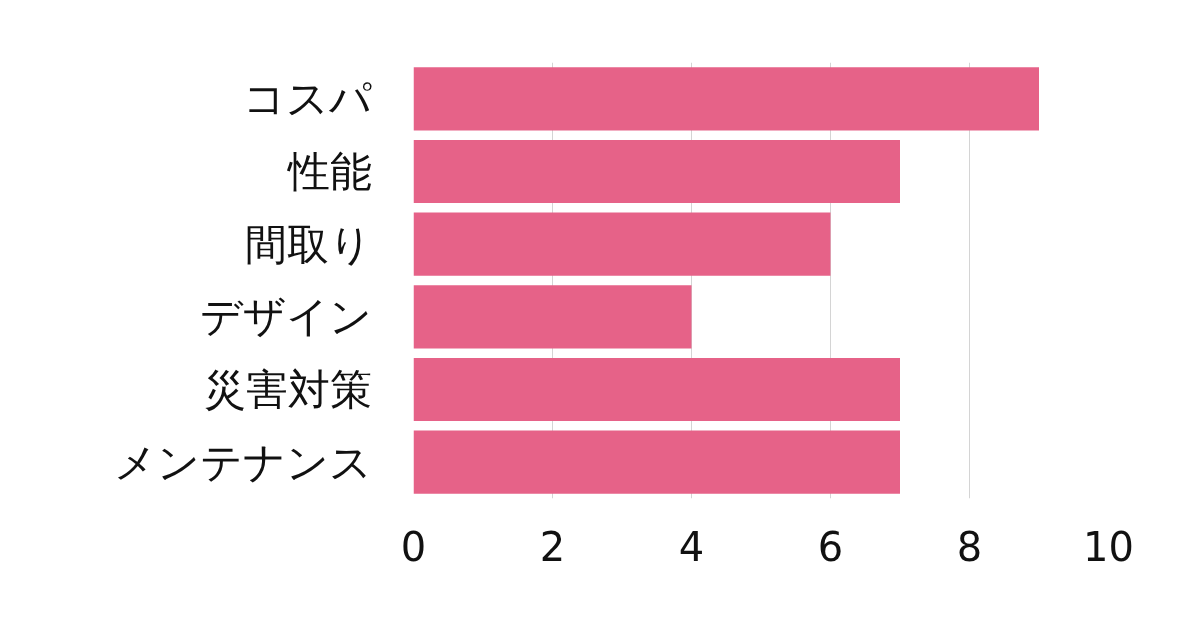  I want to click on y-tick-label: コスパ, so click(307, 99).